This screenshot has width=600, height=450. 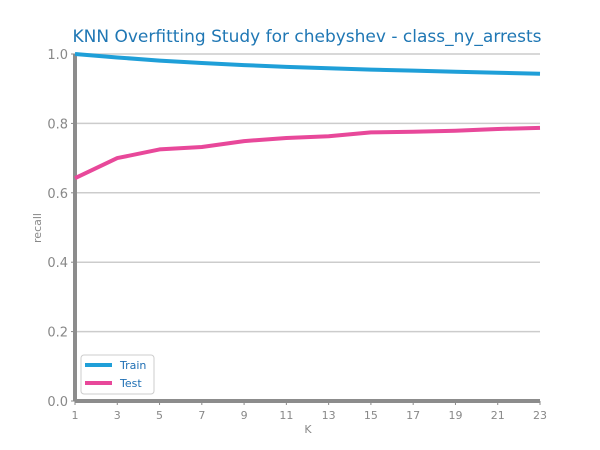 I want to click on x-axis-ticks: 1 3 5 7 9 11 13 15 17 19 21 23, so click(x=309, y=411).